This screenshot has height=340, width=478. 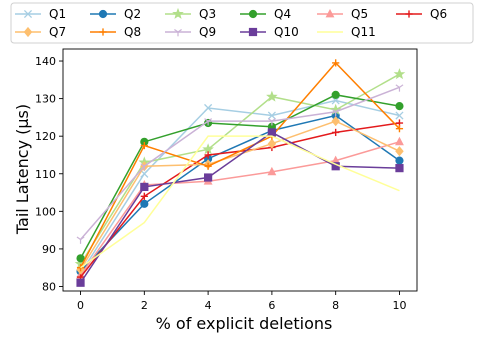 What do you see at coordinates (40, 14) in the screenshot?
I see `legend-item-q1: Q1` at bounding box center [40, 14].